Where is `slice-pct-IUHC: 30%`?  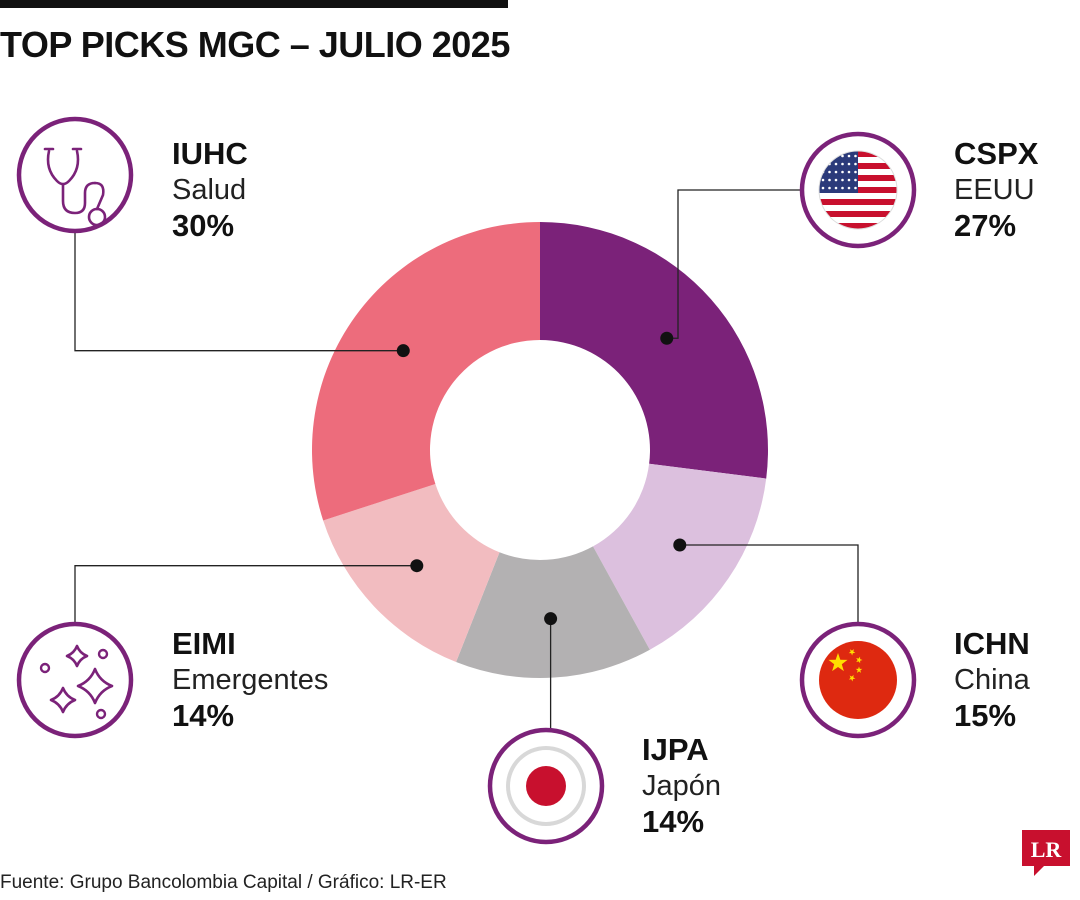
slice-pct-IUHC: 30% is located at coordinates (203, 225).